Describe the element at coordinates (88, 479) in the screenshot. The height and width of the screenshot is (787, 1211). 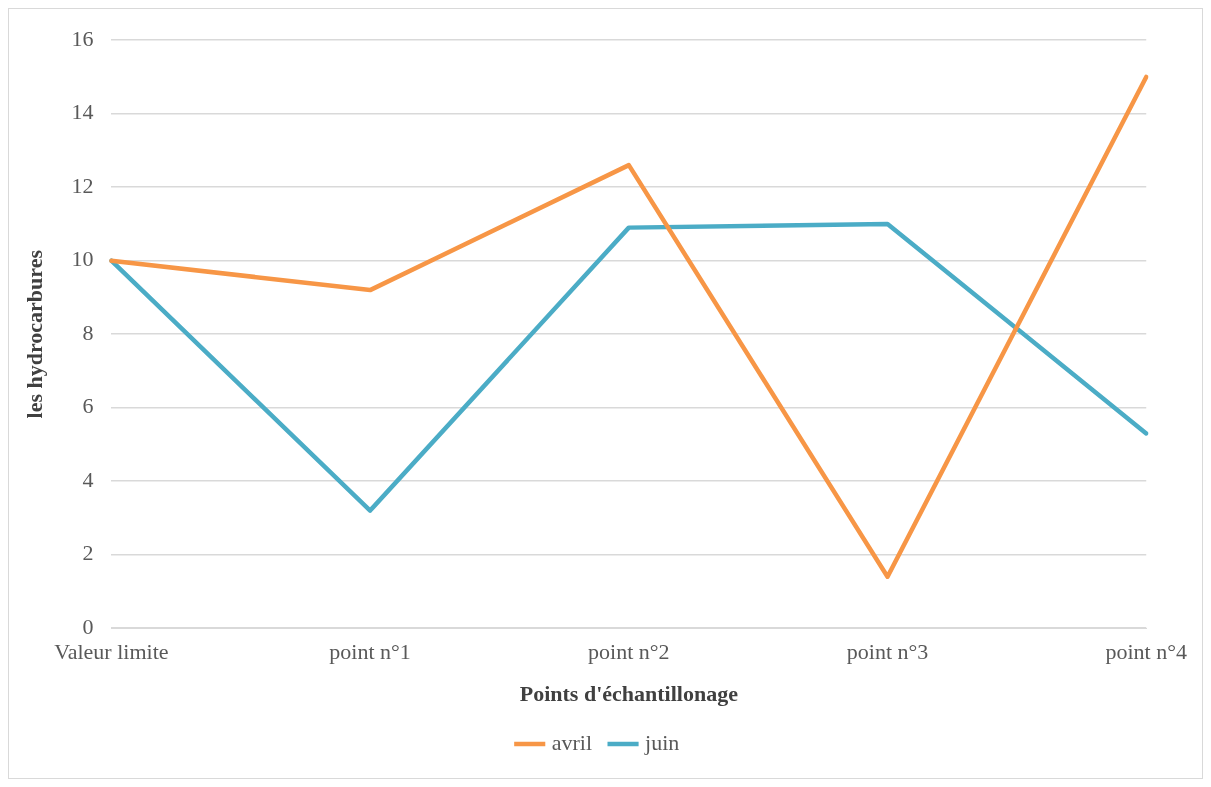
I see `y-tick-label: 4` at that location.